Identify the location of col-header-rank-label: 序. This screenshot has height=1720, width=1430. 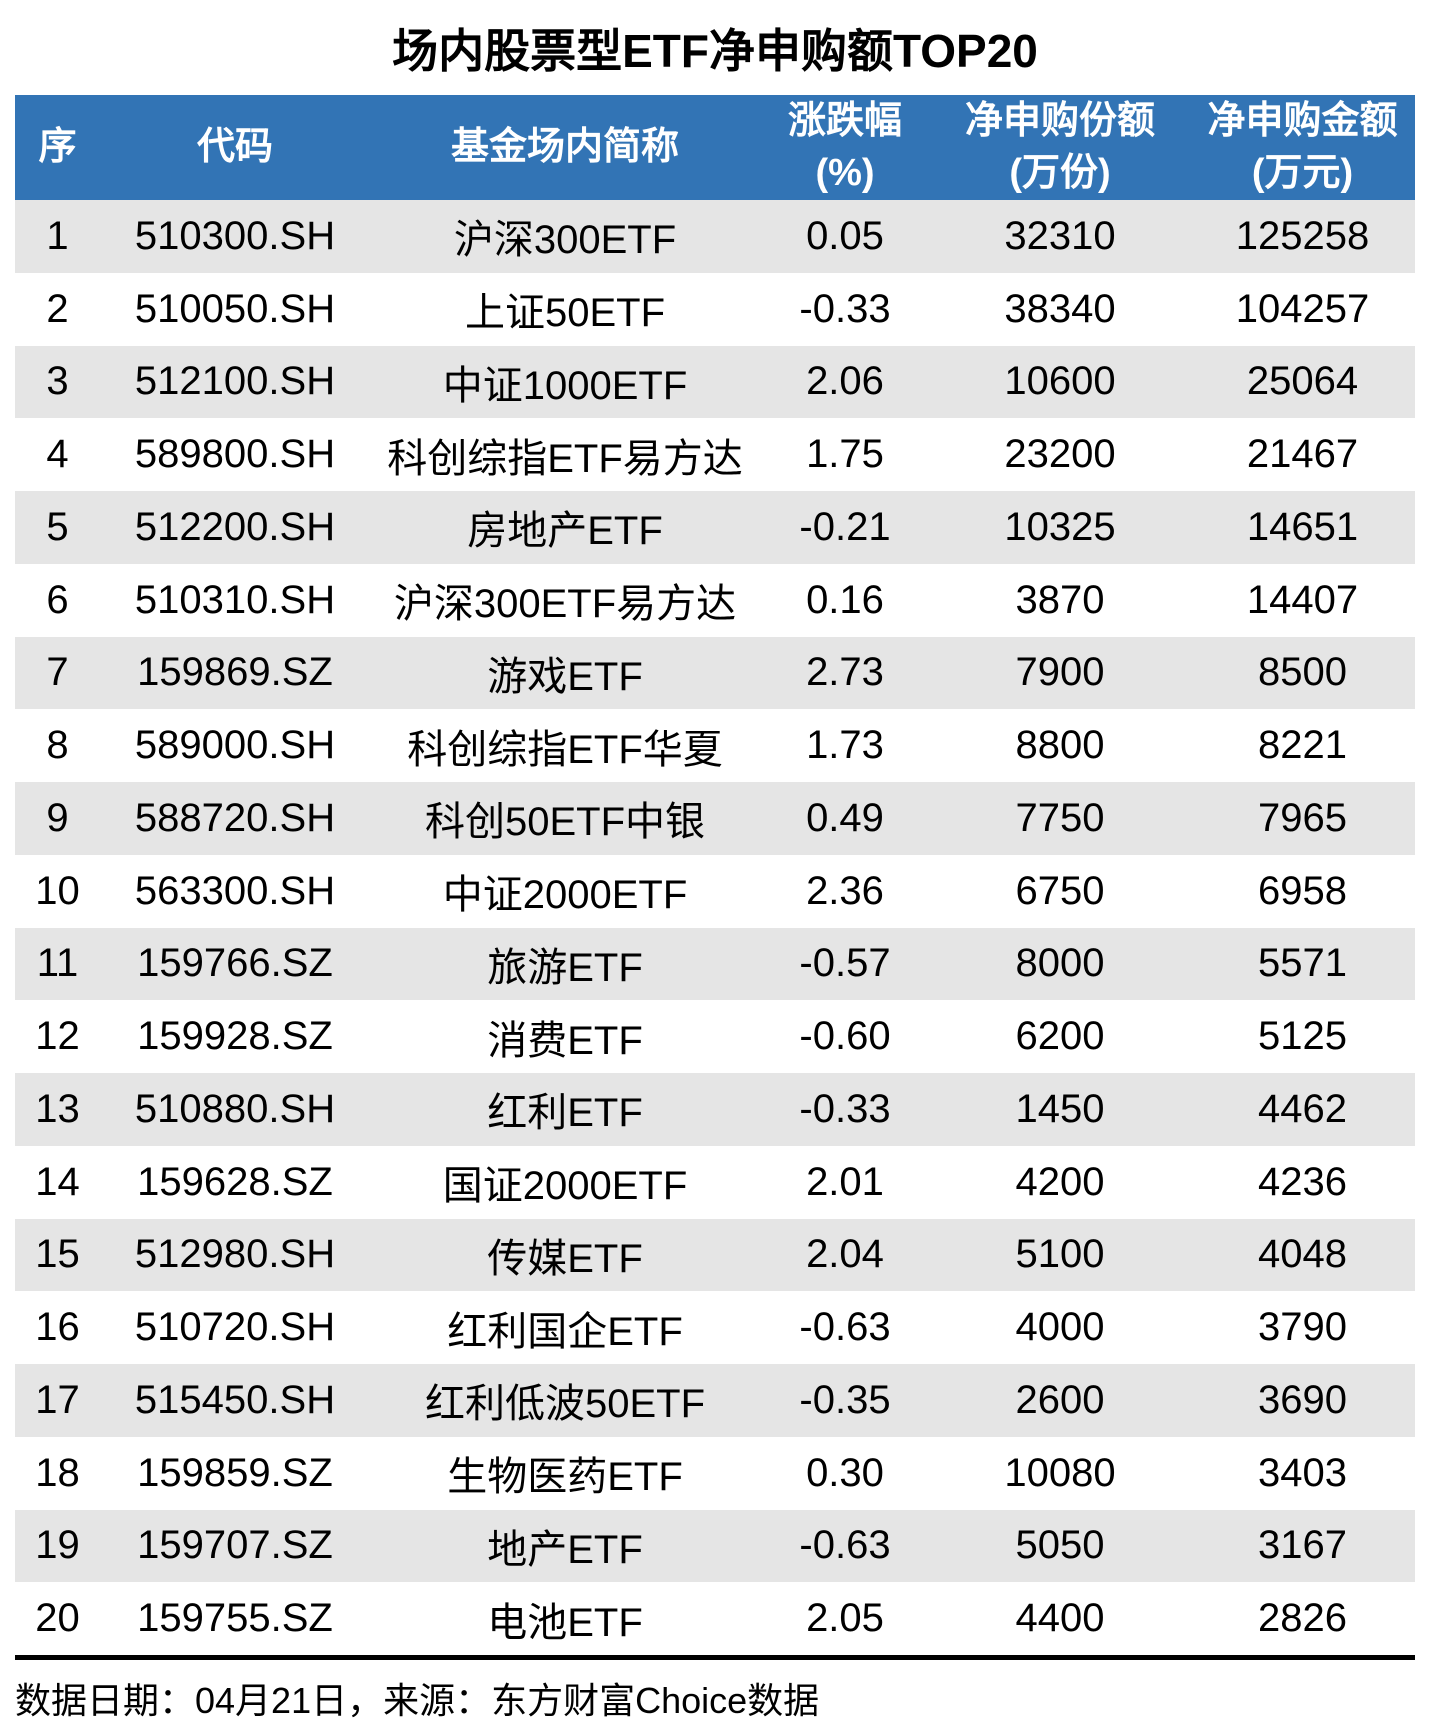
(57, 146).